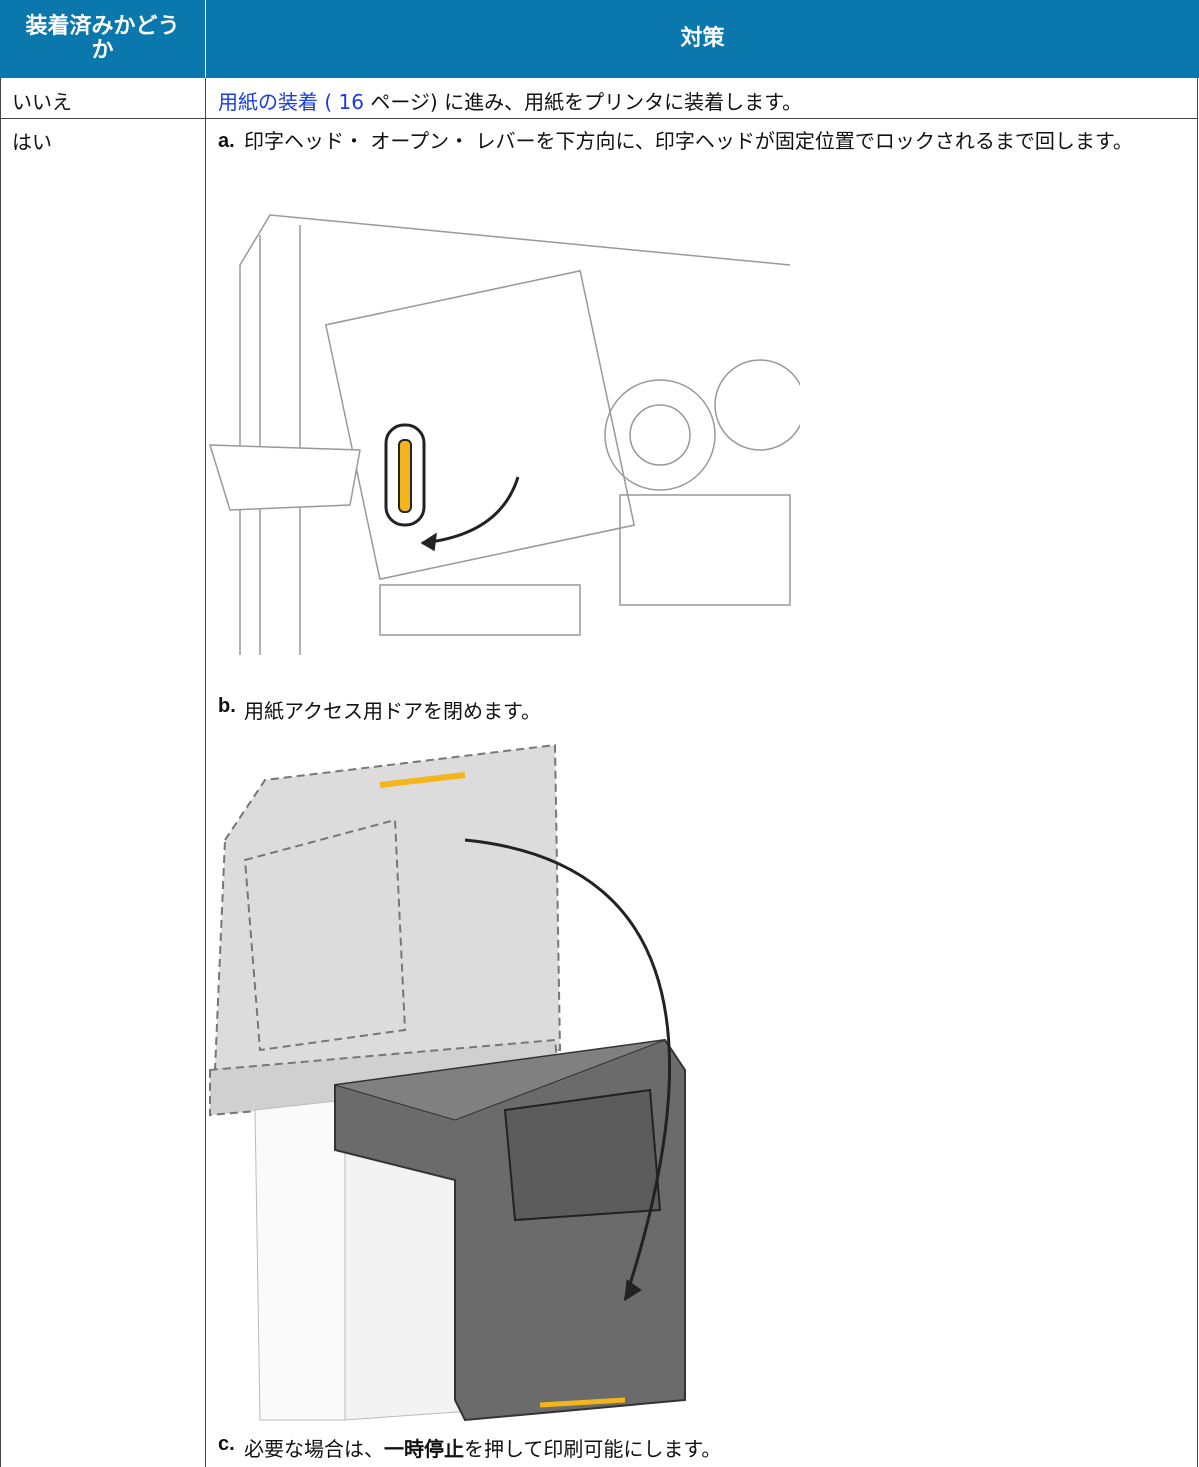 The width and height of the screenshot is (1199, 1467). Describe the element at coordinates (593, 1449) in the screenshot. I see `step-text: を押して印刷可能にします。` at that location.